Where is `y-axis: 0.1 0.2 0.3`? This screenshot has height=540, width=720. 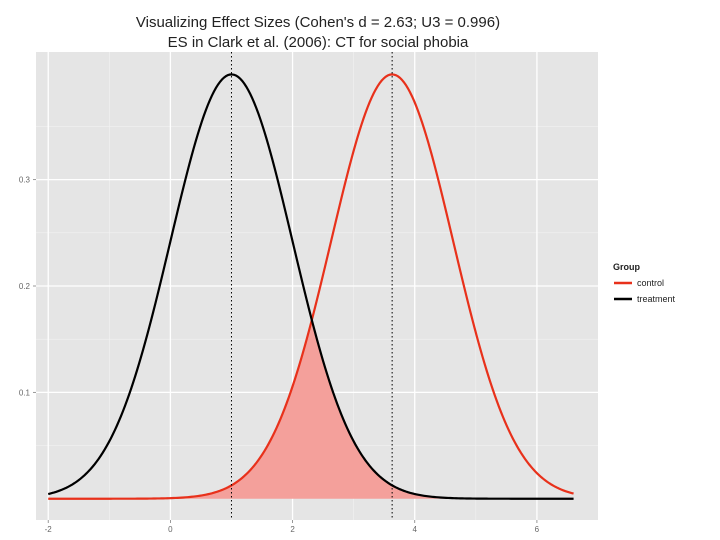
y-axis: 0.1 0.2 0.3 is located at coordinates (27, 286).